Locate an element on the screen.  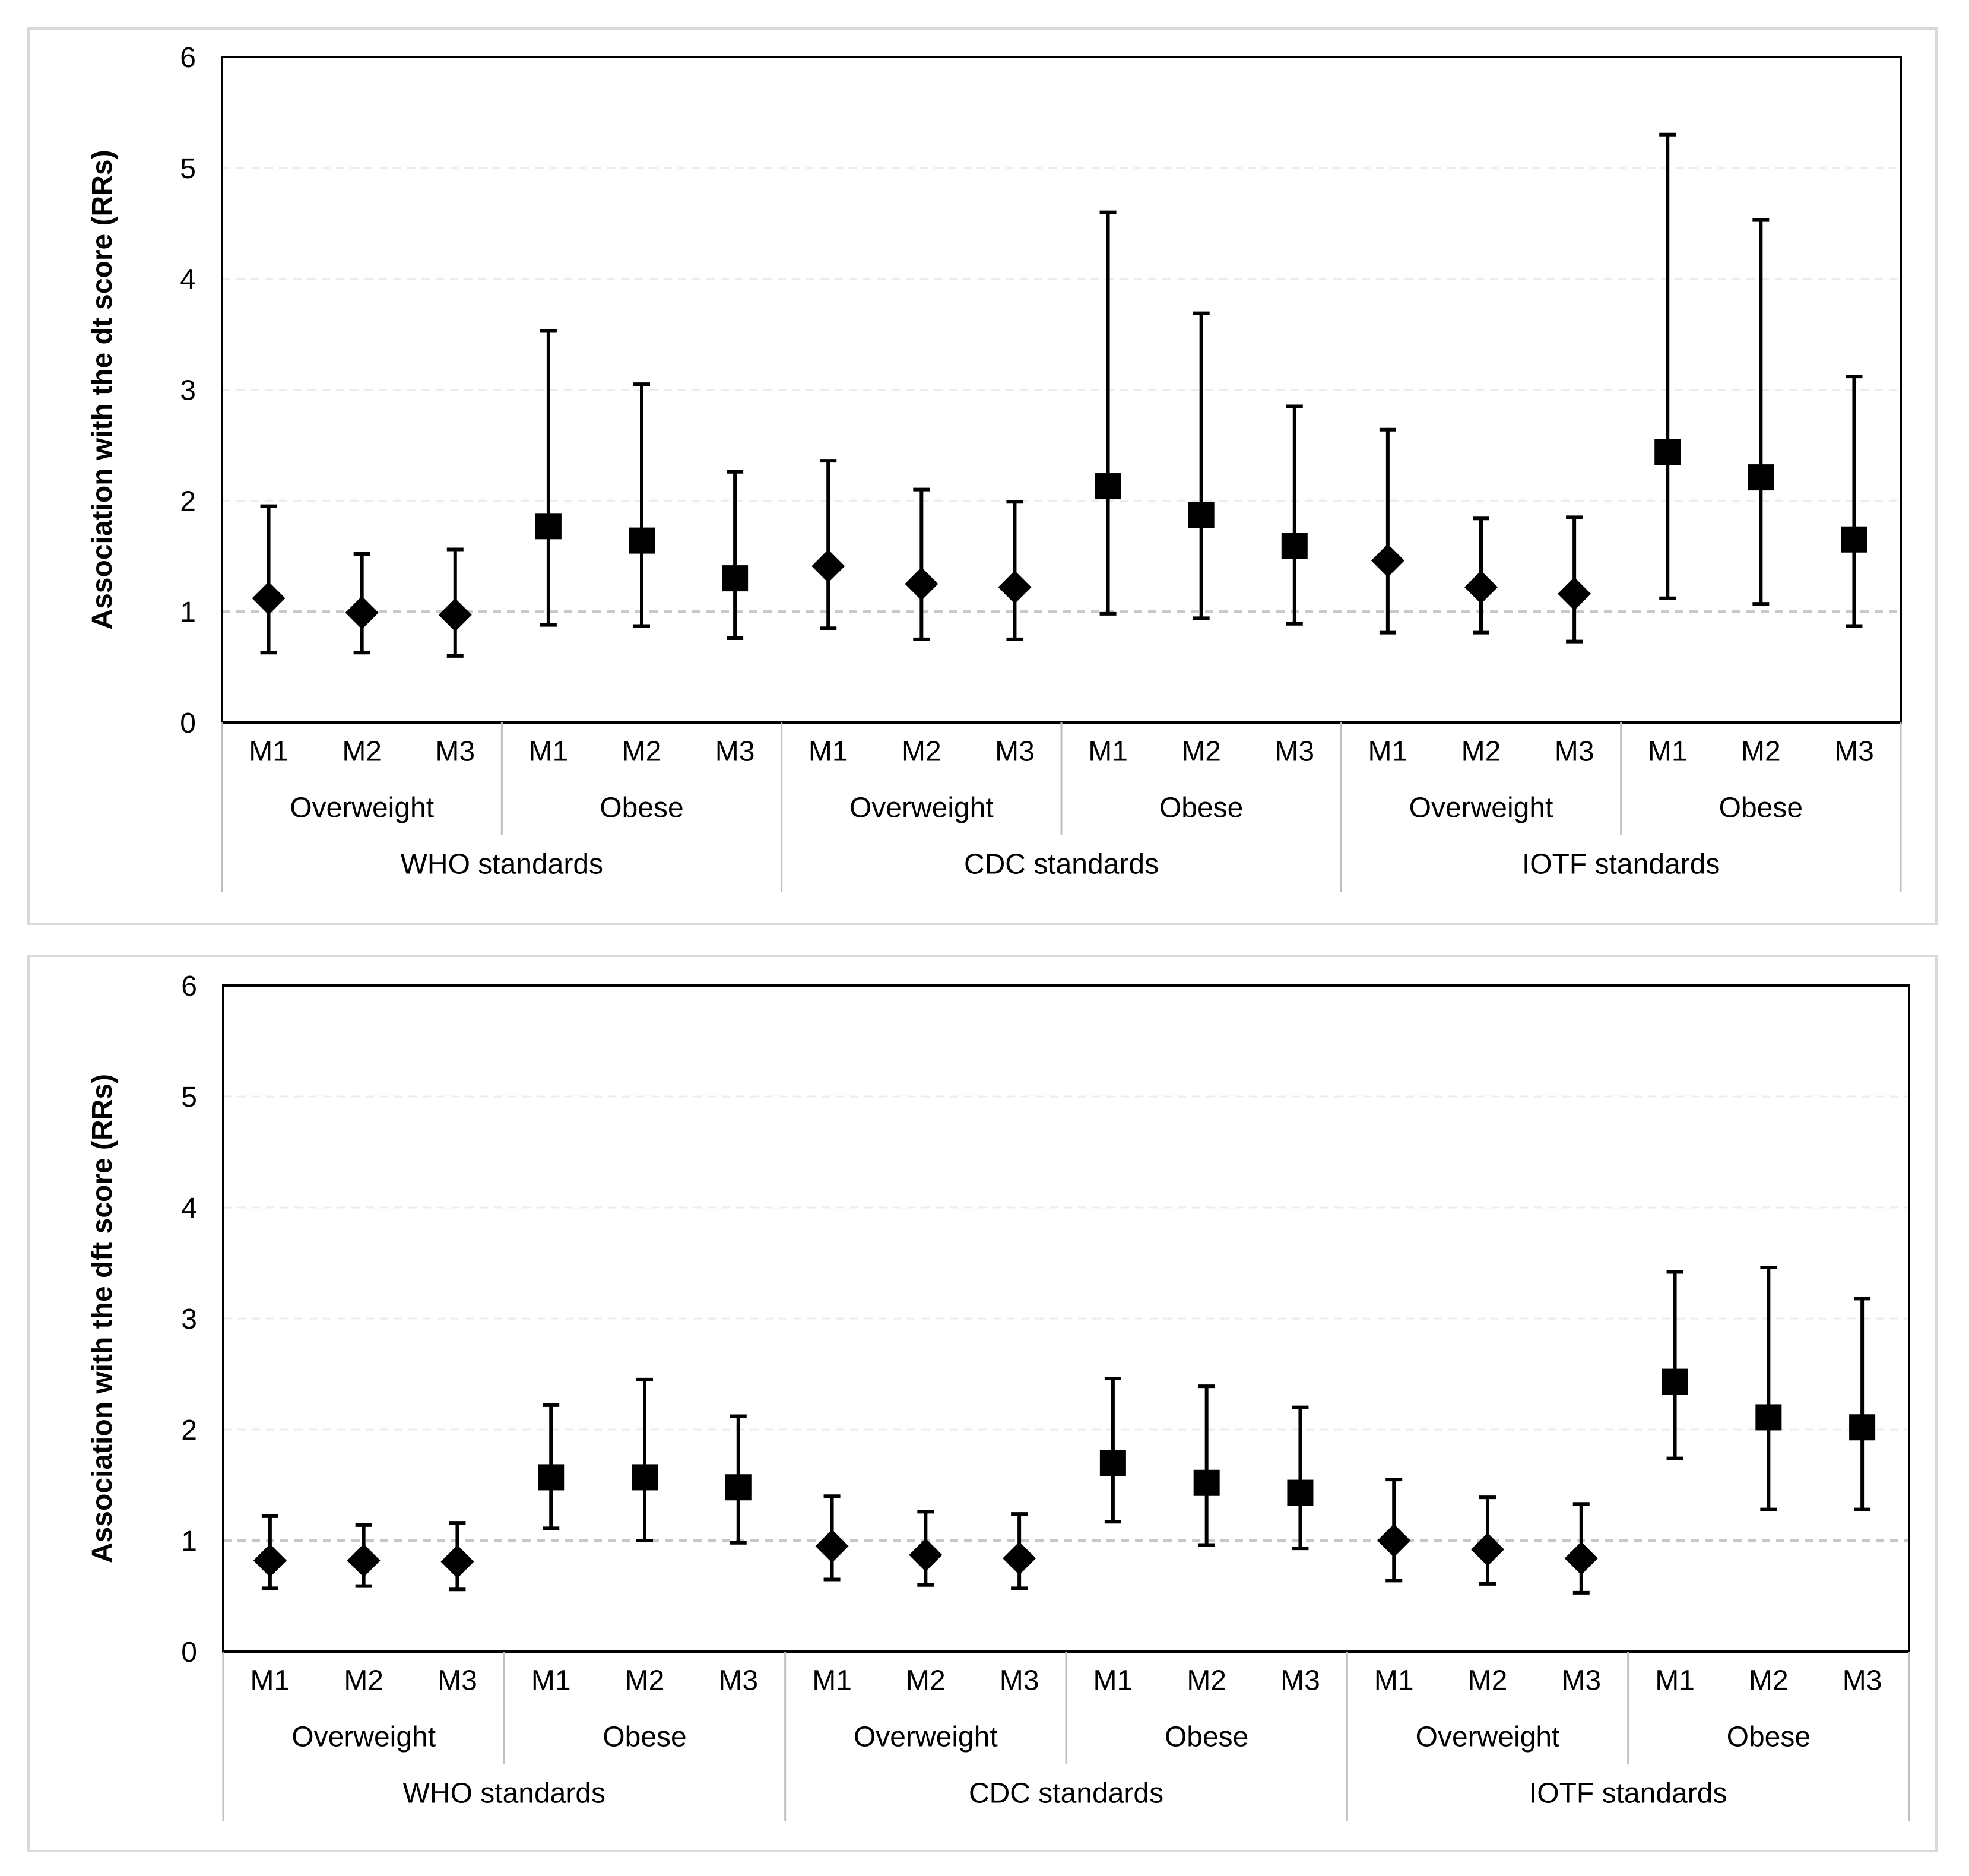
y-axis-label: Association with the dft score (RRs) is located at coordinates (103, 1319).